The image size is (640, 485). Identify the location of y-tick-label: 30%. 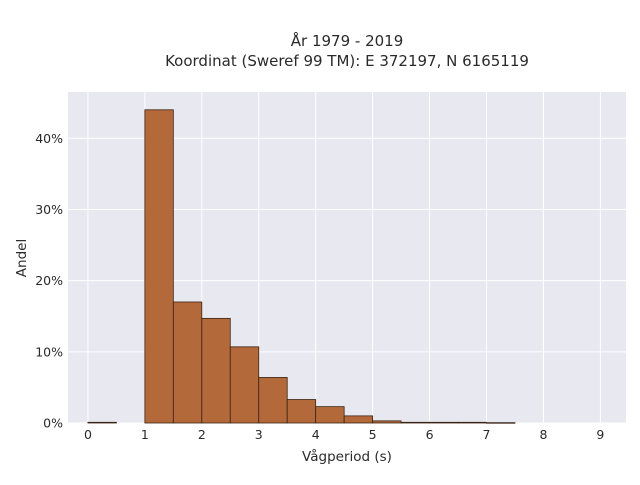
(49, 209).